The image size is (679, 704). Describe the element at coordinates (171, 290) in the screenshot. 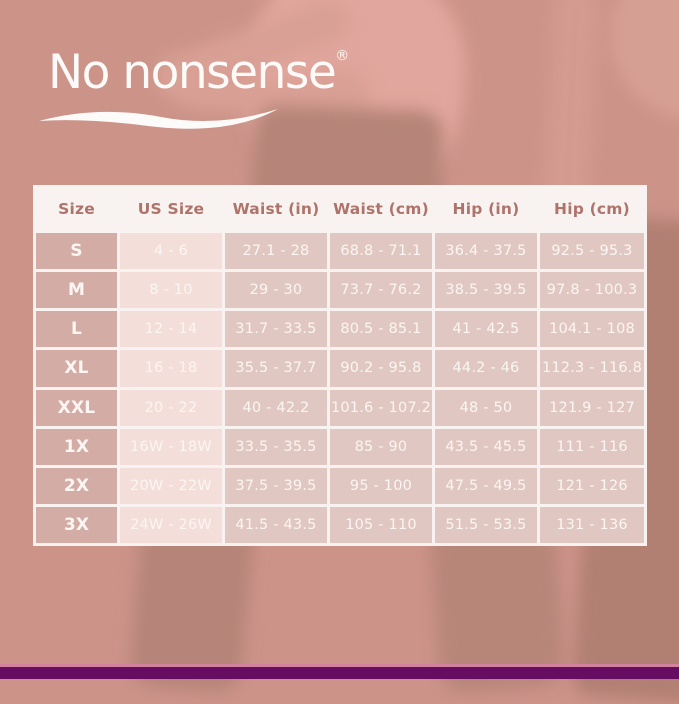

I see `table-cell: 8 - 10` at that location.